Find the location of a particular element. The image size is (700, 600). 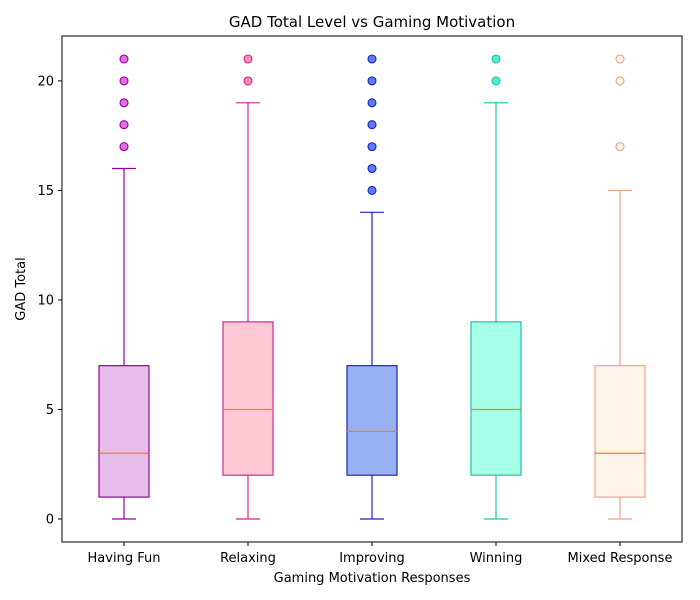

y-axis: 0 5 10 15 20 is located at coordinates (49, 301).